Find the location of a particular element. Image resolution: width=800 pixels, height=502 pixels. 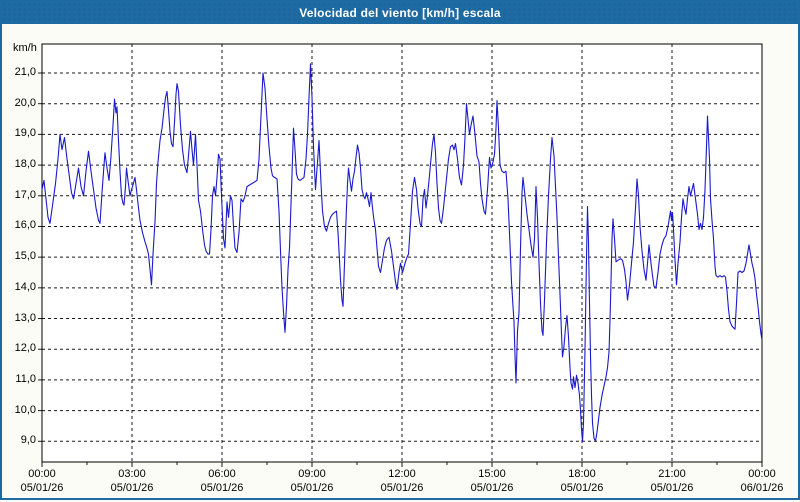

y-axis-tick-label: 12,0 is located at coordinates (25, 348).